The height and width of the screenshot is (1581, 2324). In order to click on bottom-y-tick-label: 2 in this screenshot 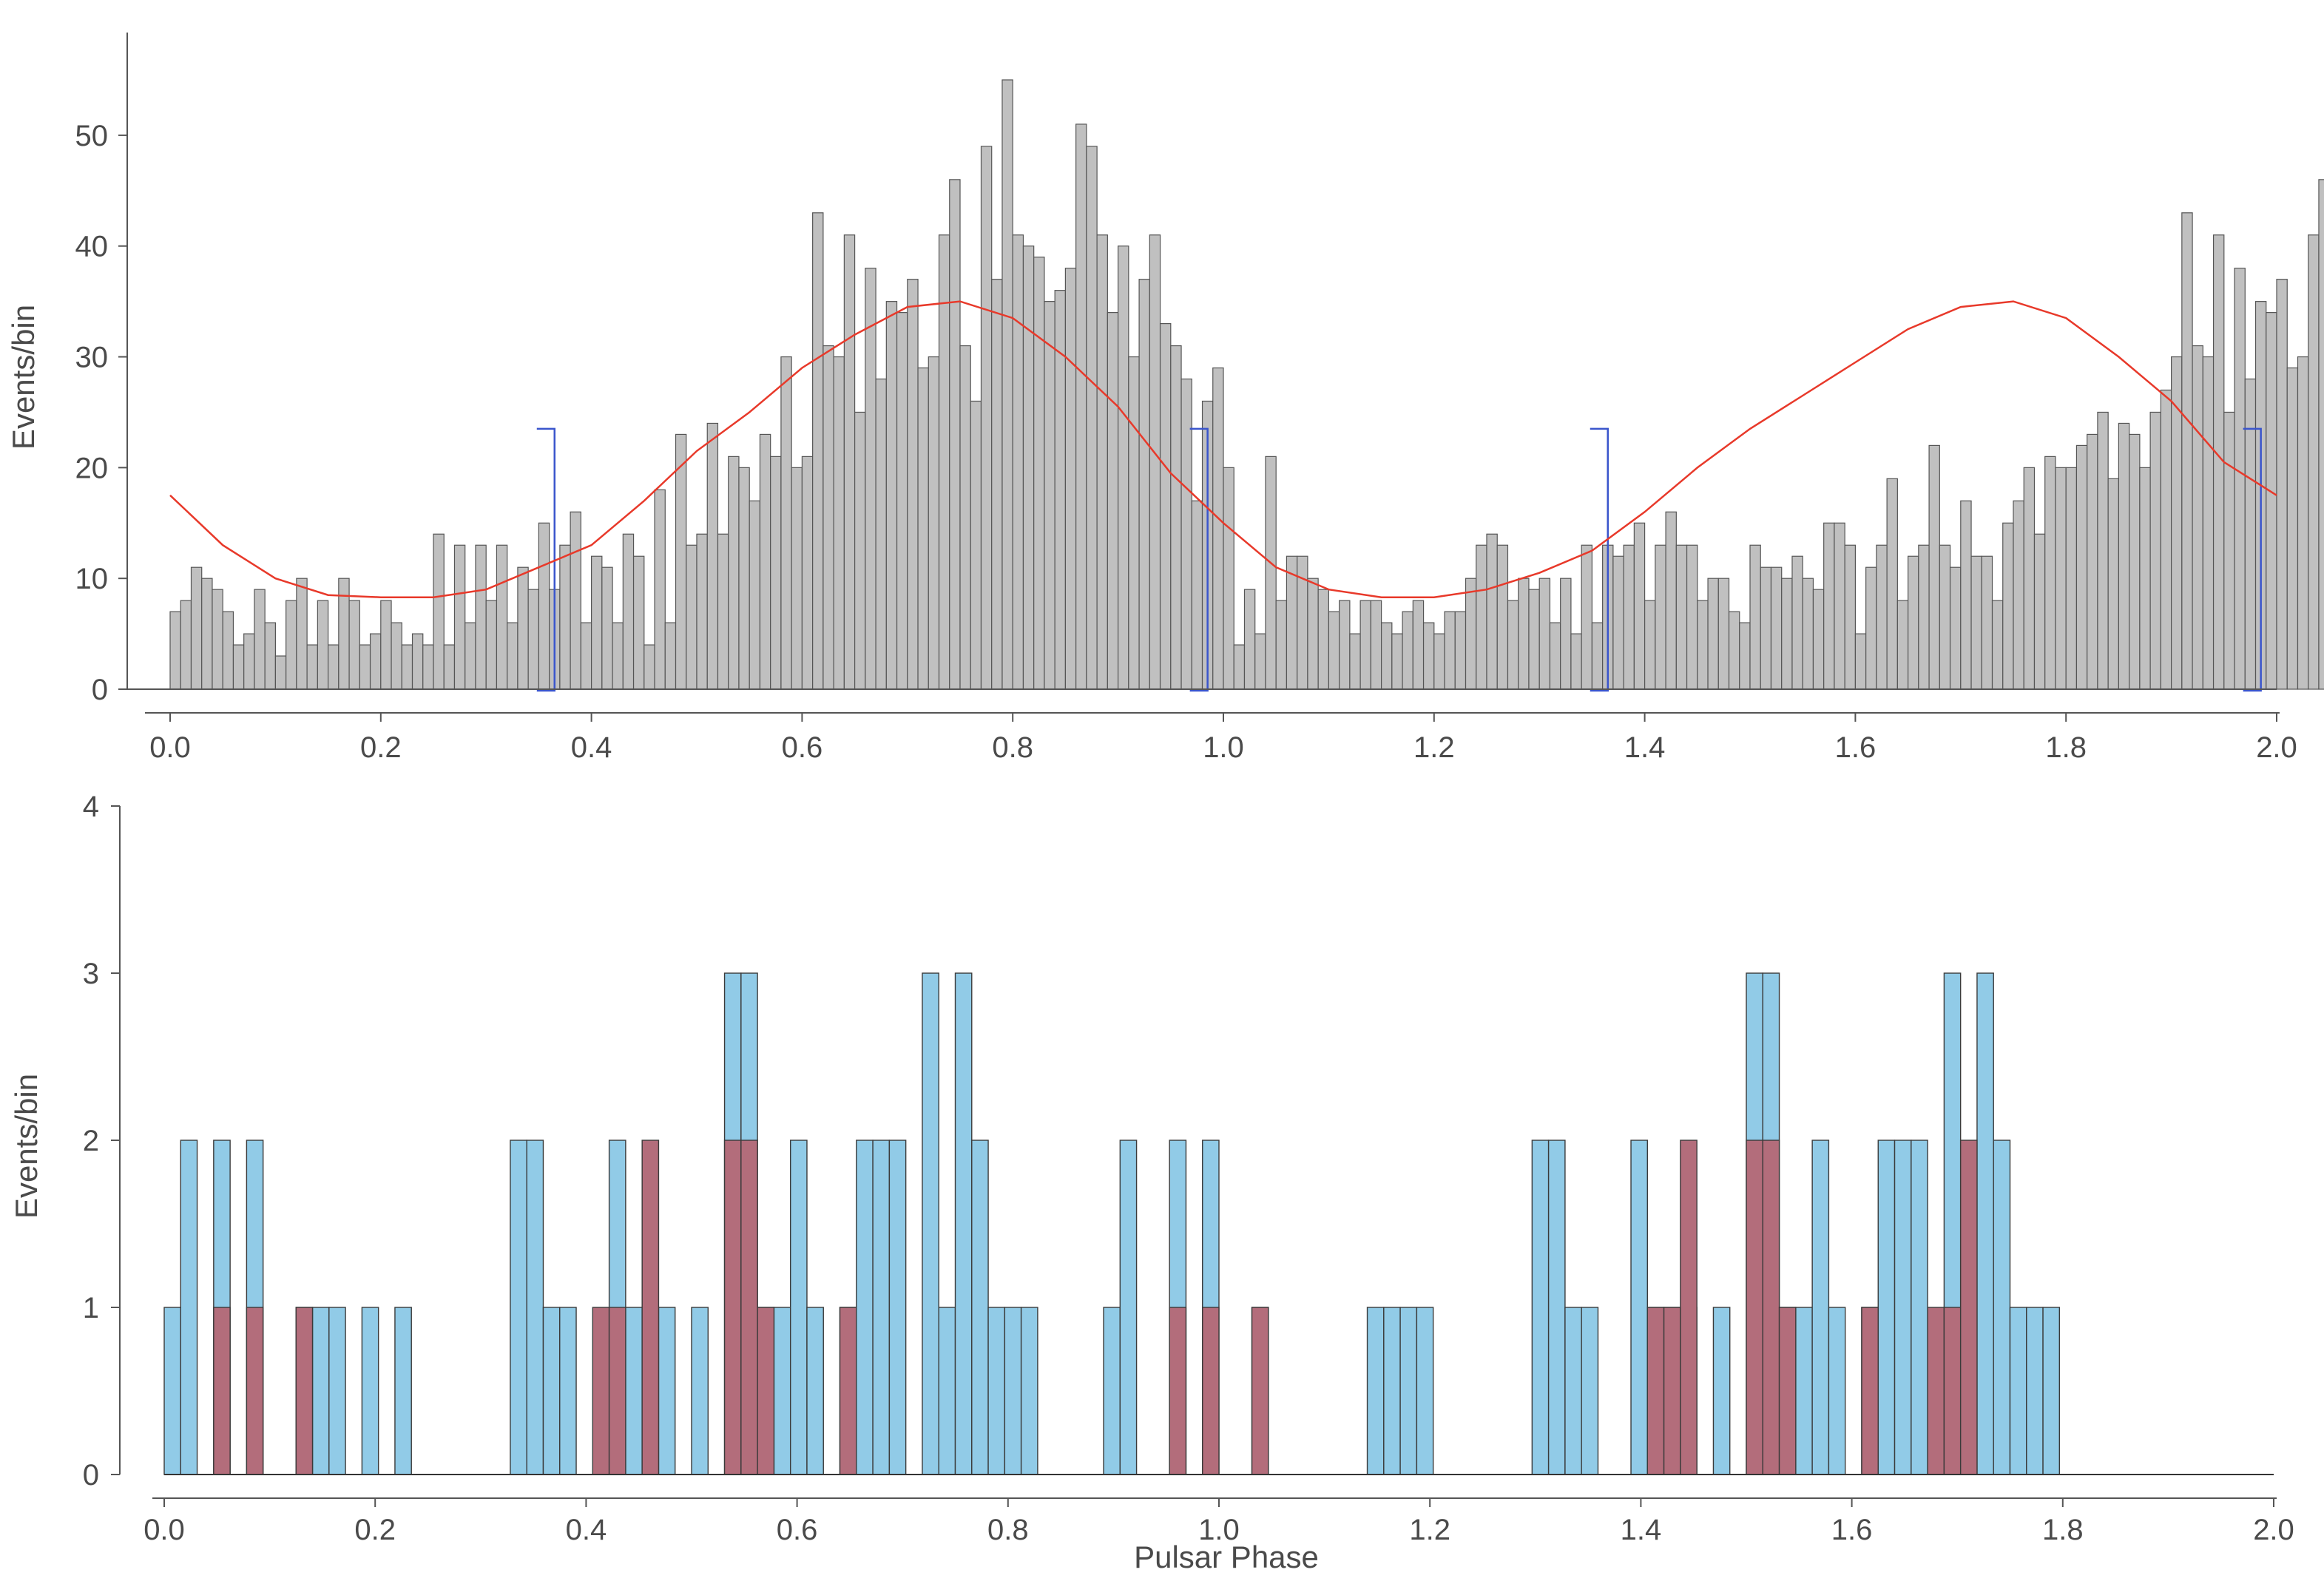, I will do `click(91, 1141)`.